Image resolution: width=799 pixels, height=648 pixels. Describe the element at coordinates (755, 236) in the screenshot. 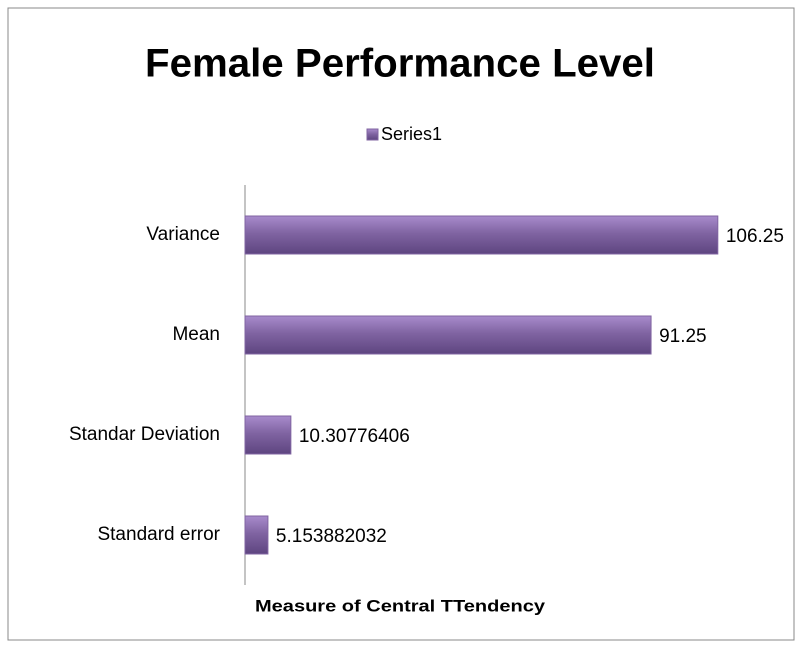

I see `value-label: 106.25` at that location.